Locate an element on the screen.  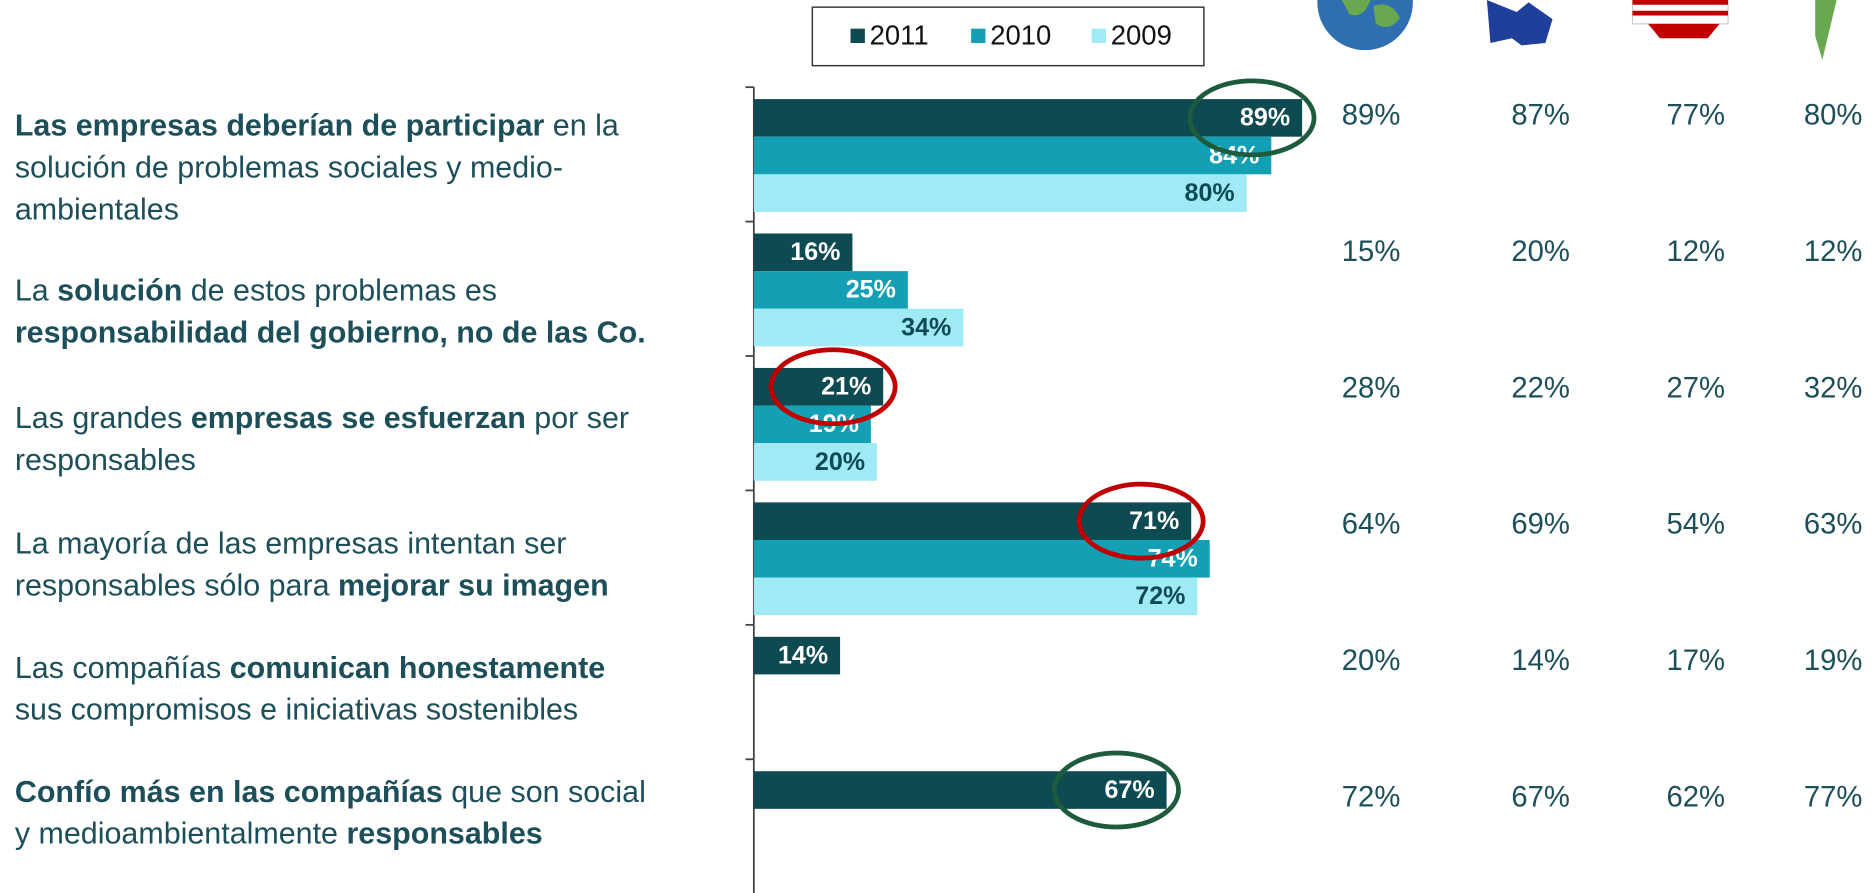
category-text: ambientales is located at coordinates (97, 209).